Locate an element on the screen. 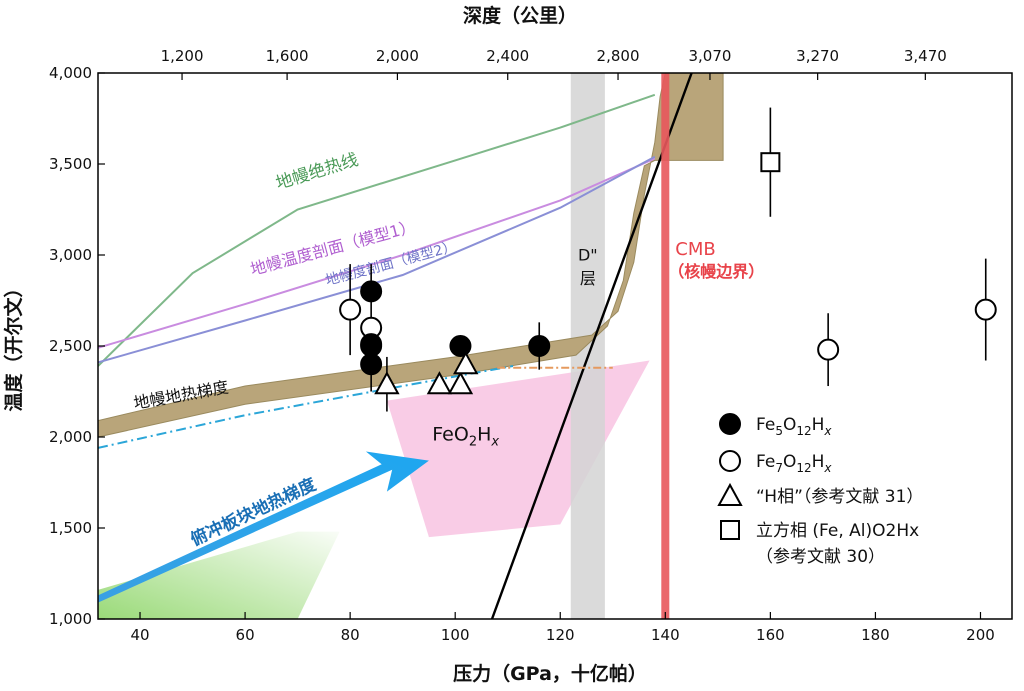  h: H is located at coordinates (484, 435).